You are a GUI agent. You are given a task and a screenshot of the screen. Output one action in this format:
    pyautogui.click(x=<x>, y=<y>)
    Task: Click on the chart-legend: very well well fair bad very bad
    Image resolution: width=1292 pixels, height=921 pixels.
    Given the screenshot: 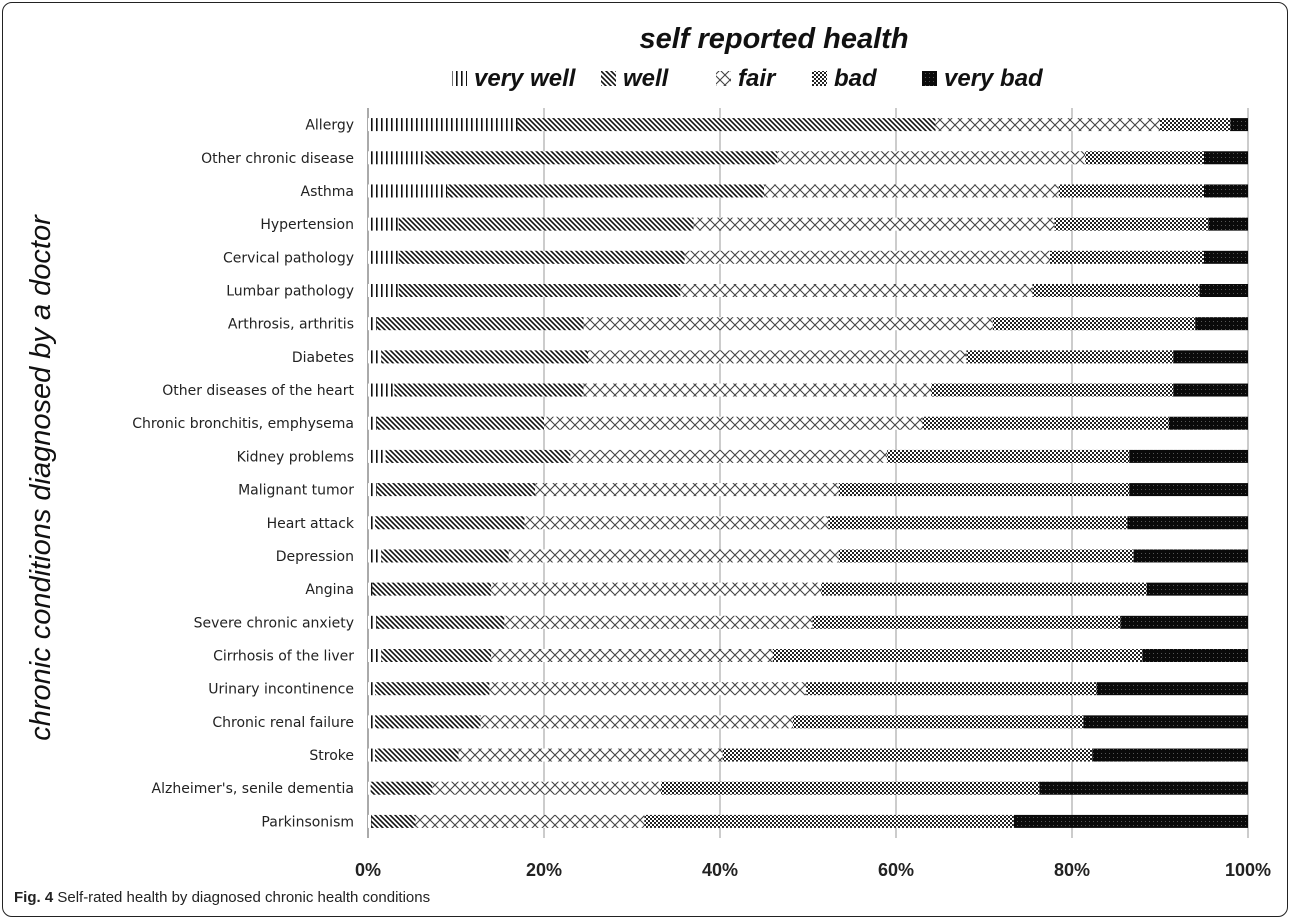 What is the action you would take?
    pyautogui.click(x=748, y=78)
    